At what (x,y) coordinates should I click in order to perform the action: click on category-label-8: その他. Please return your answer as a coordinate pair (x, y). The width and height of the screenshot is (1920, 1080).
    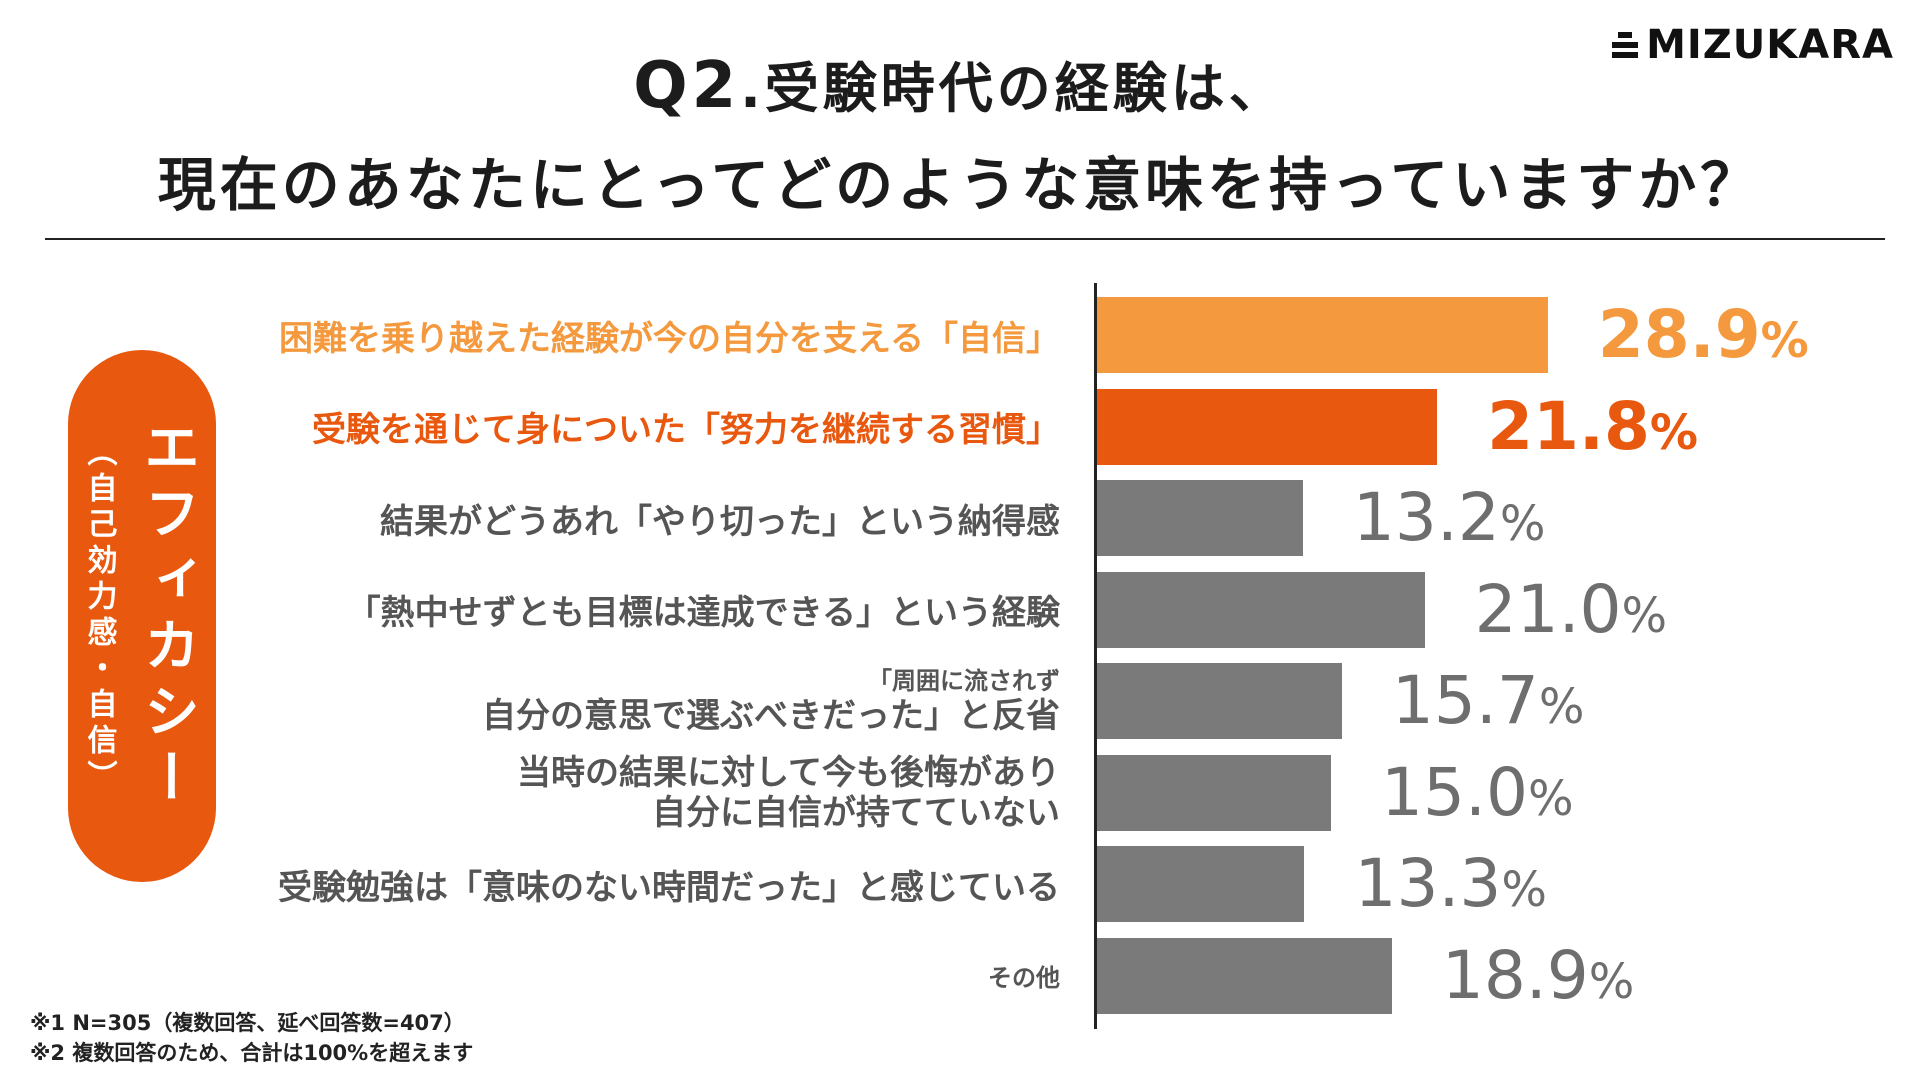
    Looking at the image, I should click on (1024, 975).